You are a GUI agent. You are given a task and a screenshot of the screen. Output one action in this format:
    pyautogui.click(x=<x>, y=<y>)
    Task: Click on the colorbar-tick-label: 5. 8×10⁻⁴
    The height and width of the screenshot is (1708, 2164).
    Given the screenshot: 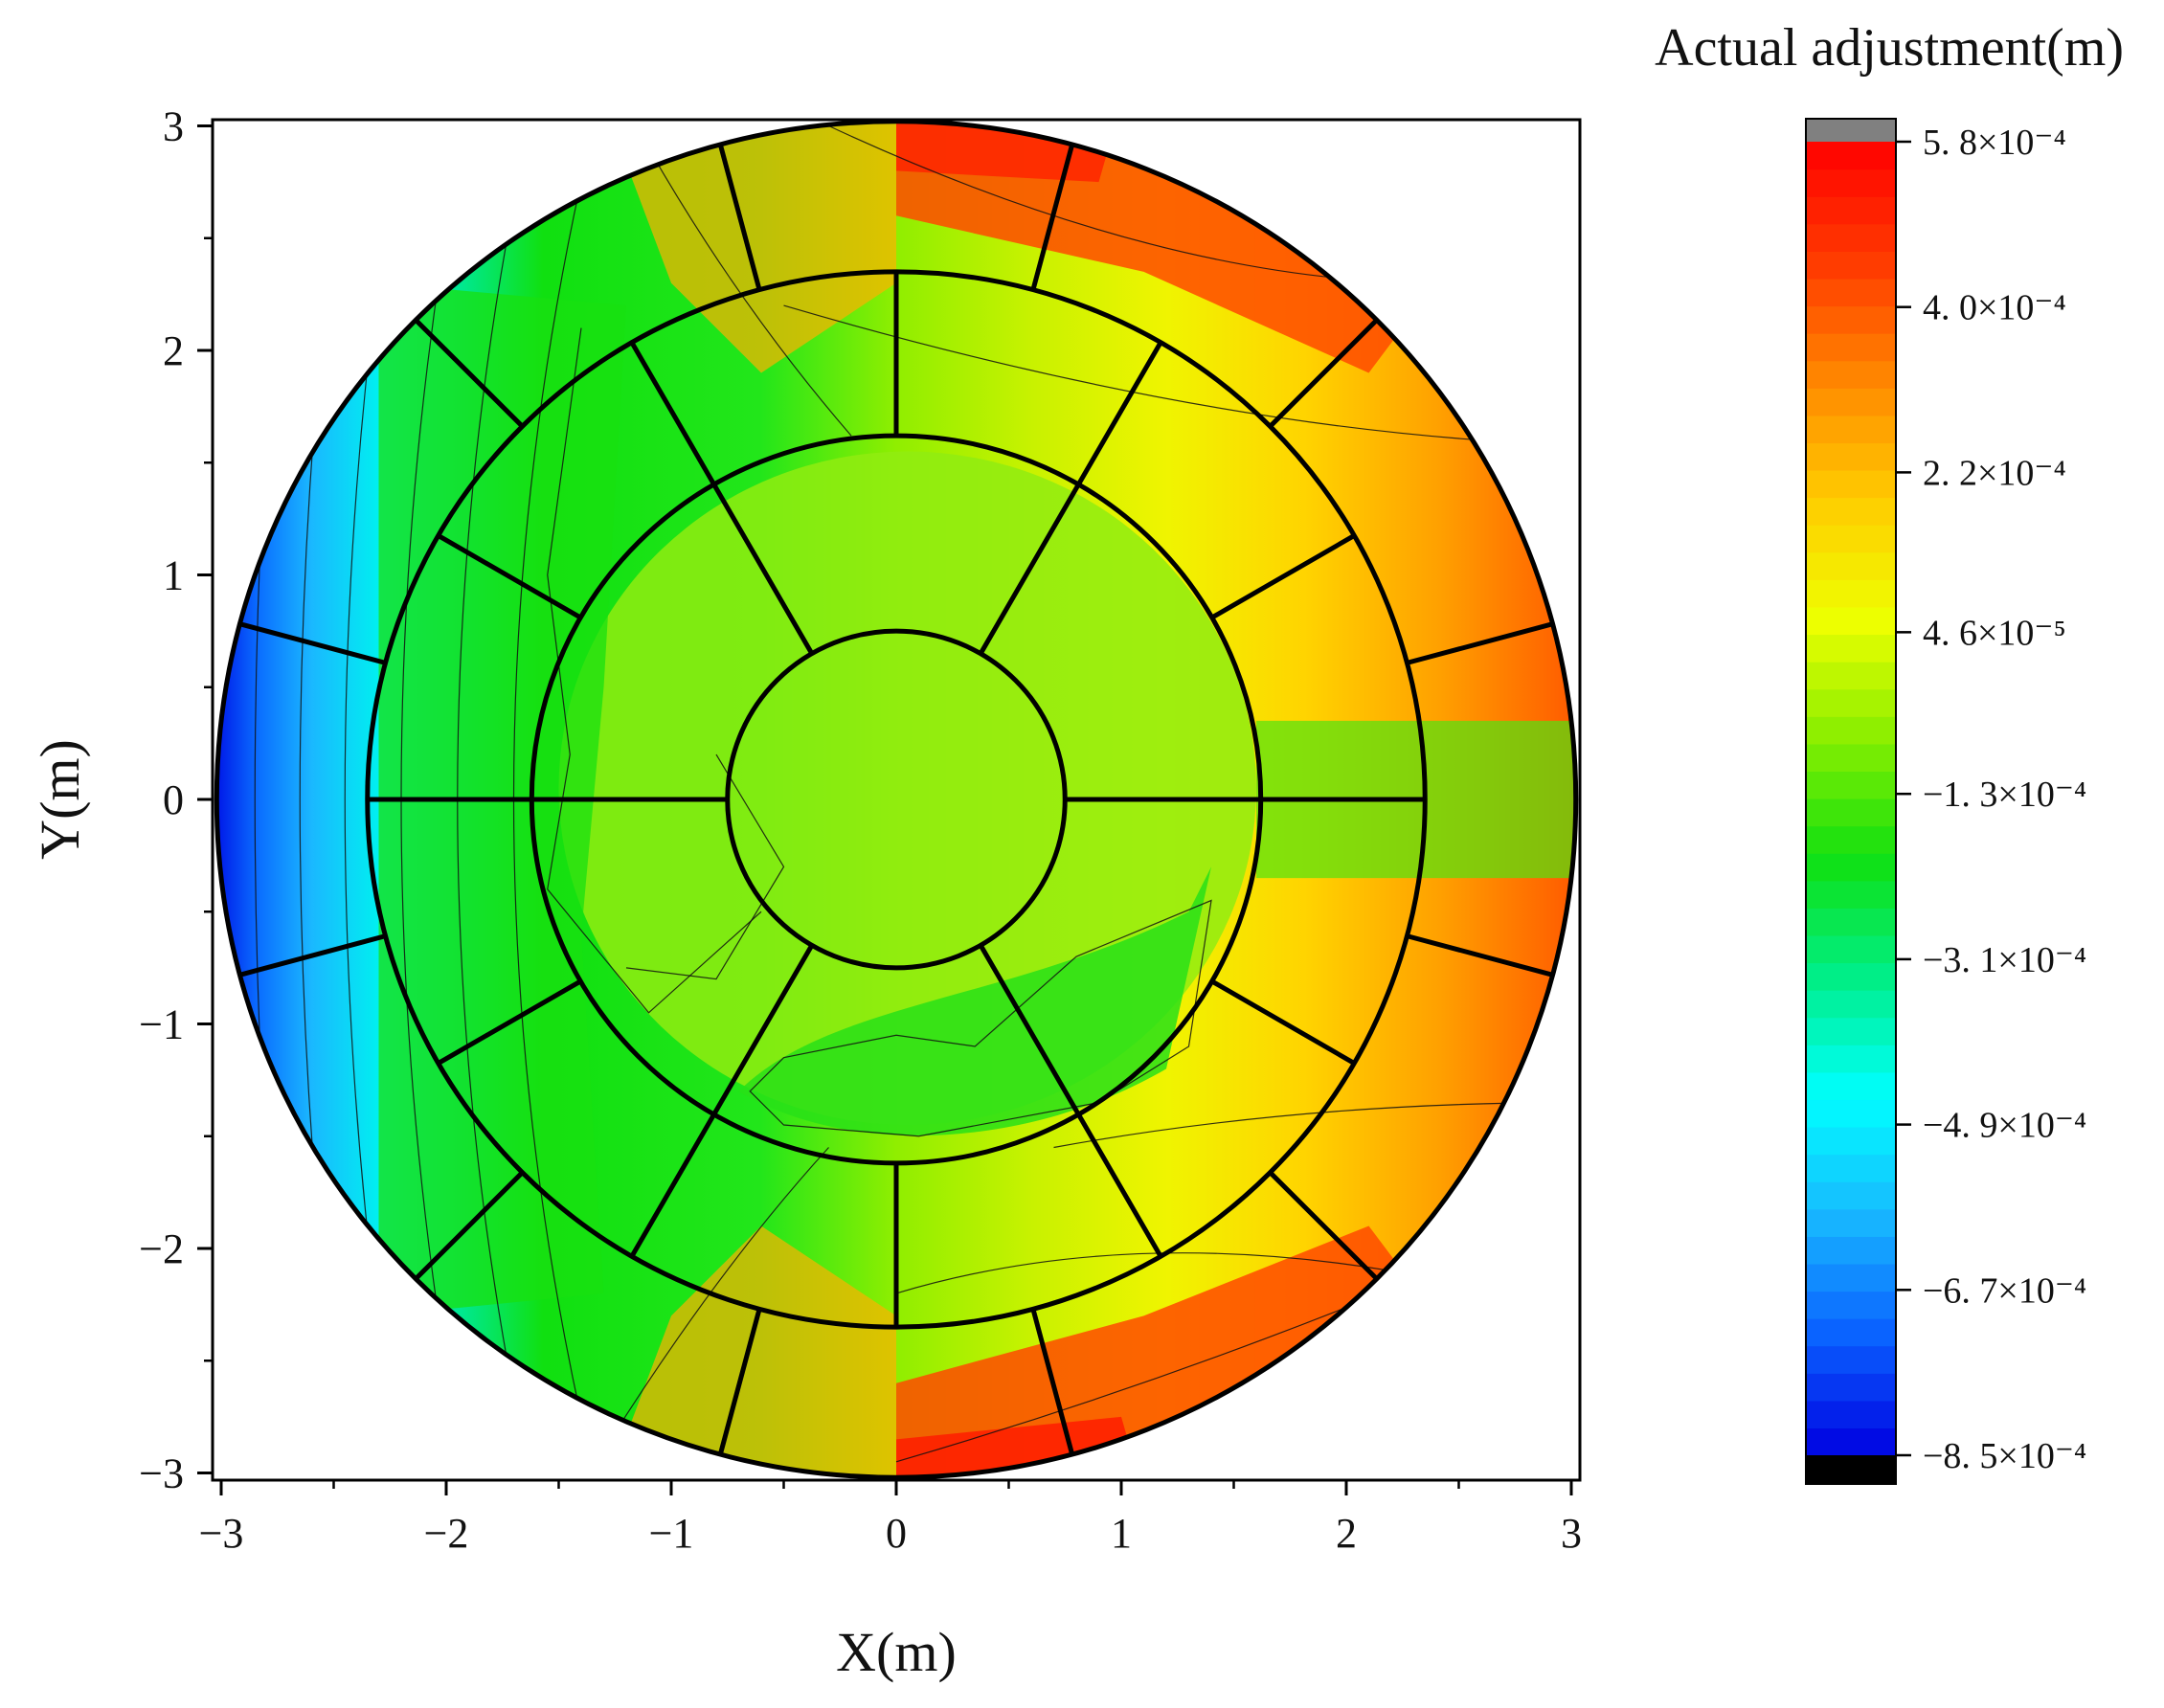 What is the action you would take?
    pyautogui.click(x=1994, y=143)
    